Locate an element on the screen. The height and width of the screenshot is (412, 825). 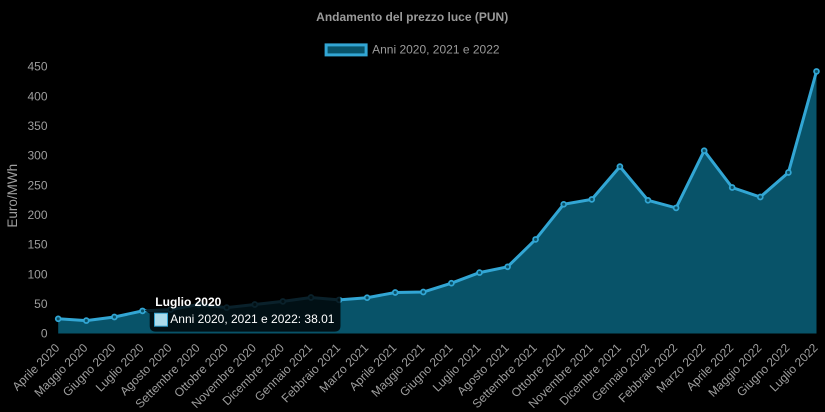
svg-text: 400 is located at coordinates (37, 96).